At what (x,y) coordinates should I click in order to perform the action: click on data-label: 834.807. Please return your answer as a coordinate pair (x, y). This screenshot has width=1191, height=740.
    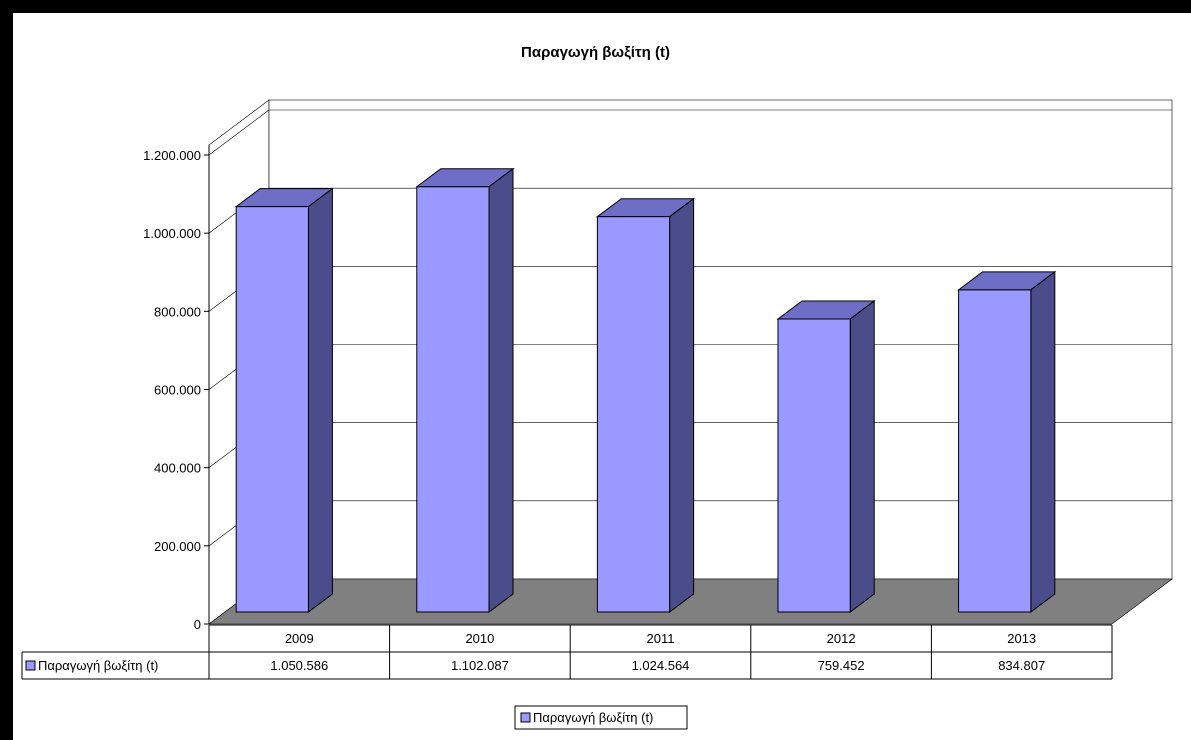
    Looking at the image, I should click on (1021, 665).